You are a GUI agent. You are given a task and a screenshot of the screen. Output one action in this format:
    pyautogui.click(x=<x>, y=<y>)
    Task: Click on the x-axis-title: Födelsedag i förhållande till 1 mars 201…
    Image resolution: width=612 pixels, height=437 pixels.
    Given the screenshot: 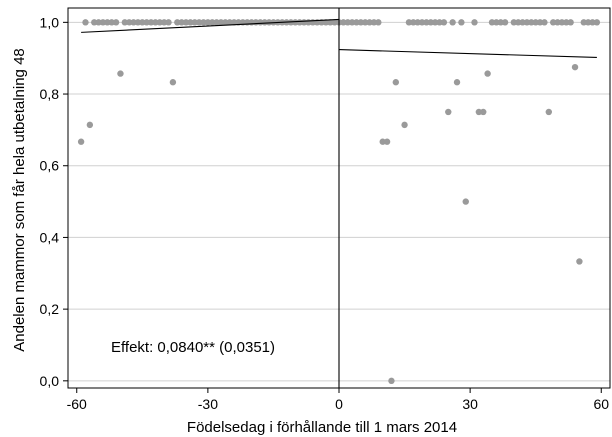 What is the action you would take?
    pyautogui.click(x=322, y=427)
    